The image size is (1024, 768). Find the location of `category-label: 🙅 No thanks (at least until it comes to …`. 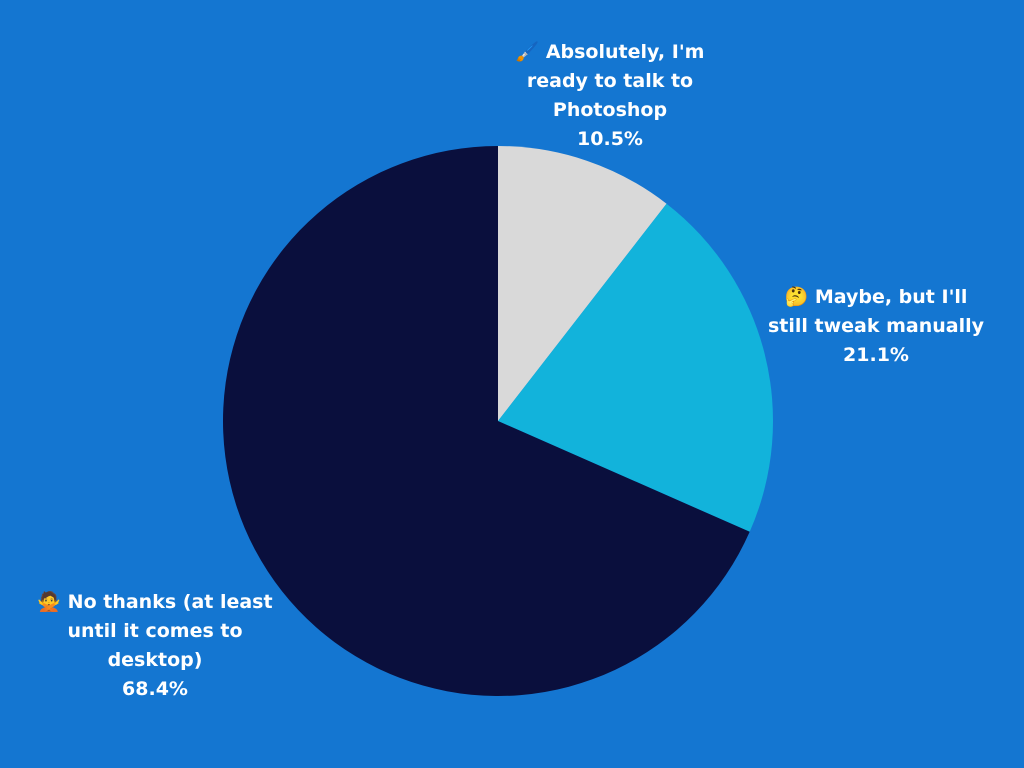

category-label: 🙅 No thanks (at least until it comes to … is located at coordinates (155, 631).